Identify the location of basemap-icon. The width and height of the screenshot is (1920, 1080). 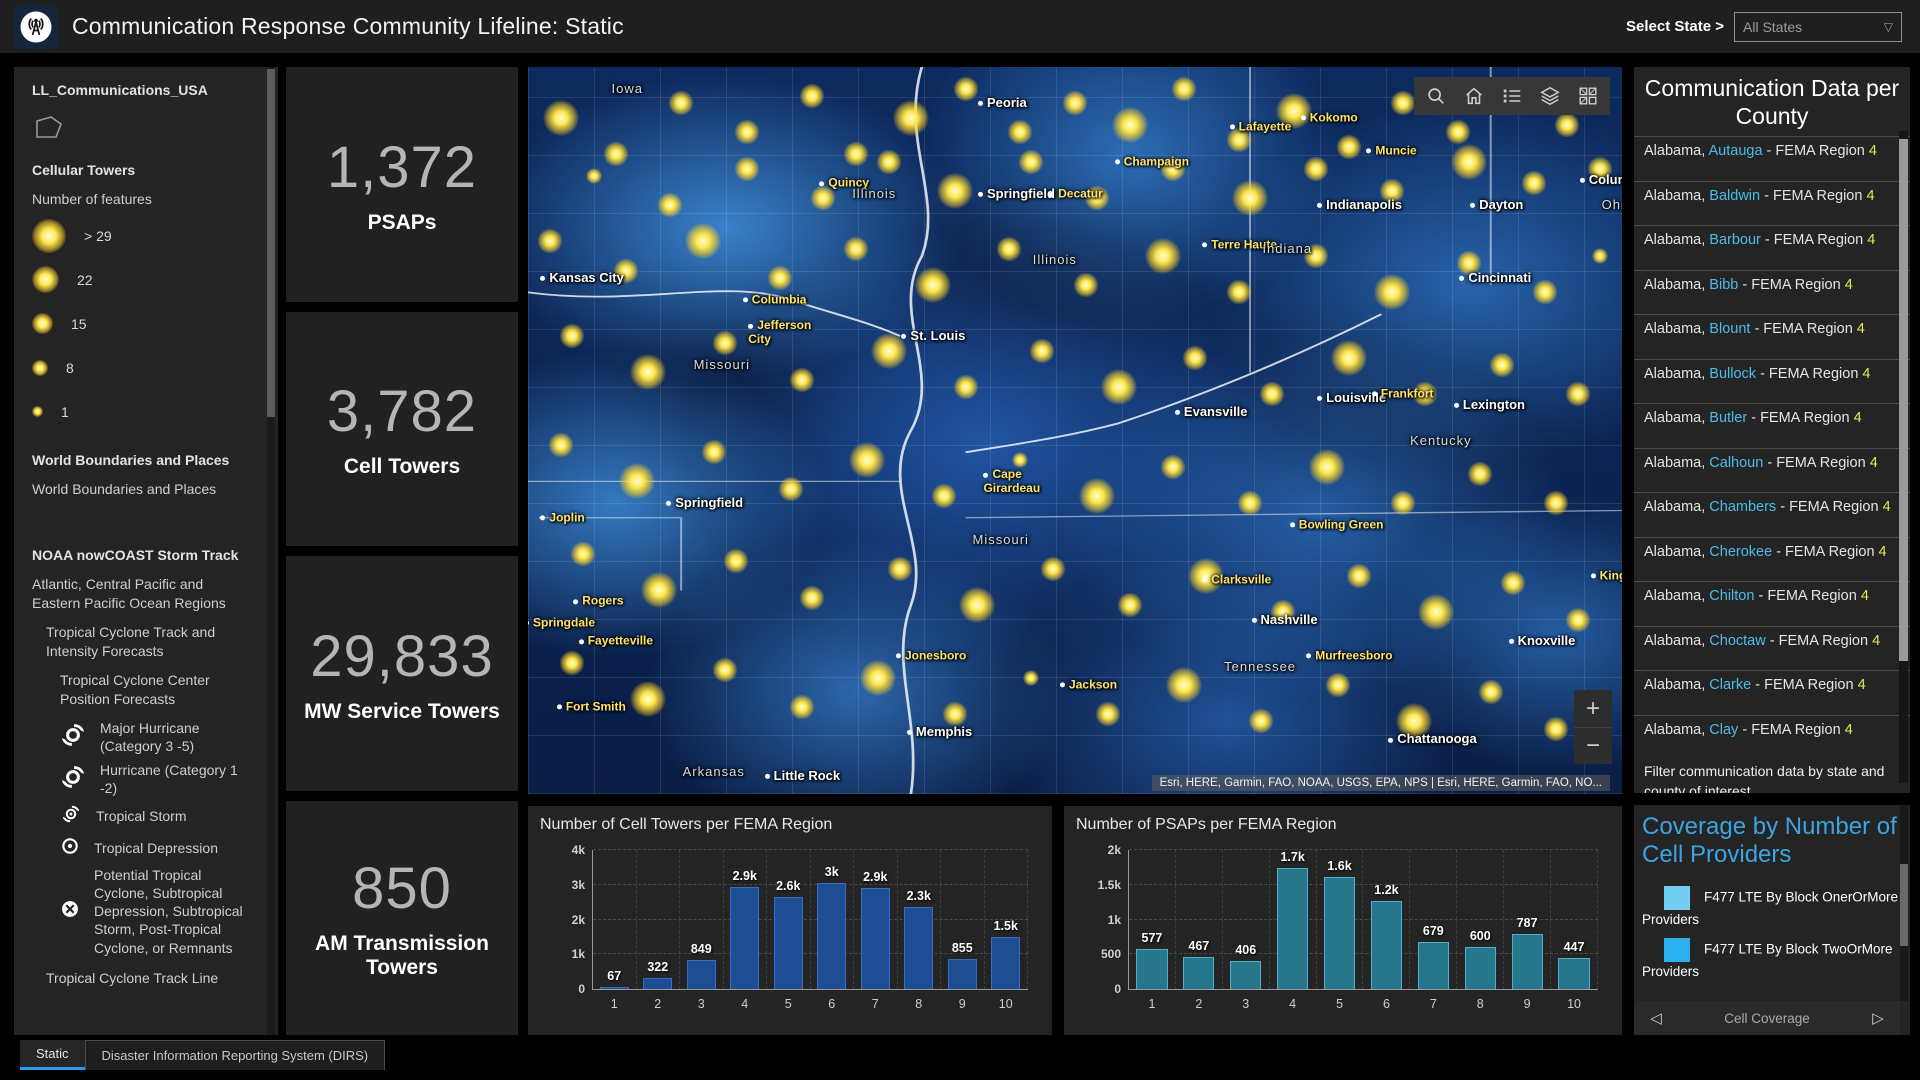
(1588, 96).